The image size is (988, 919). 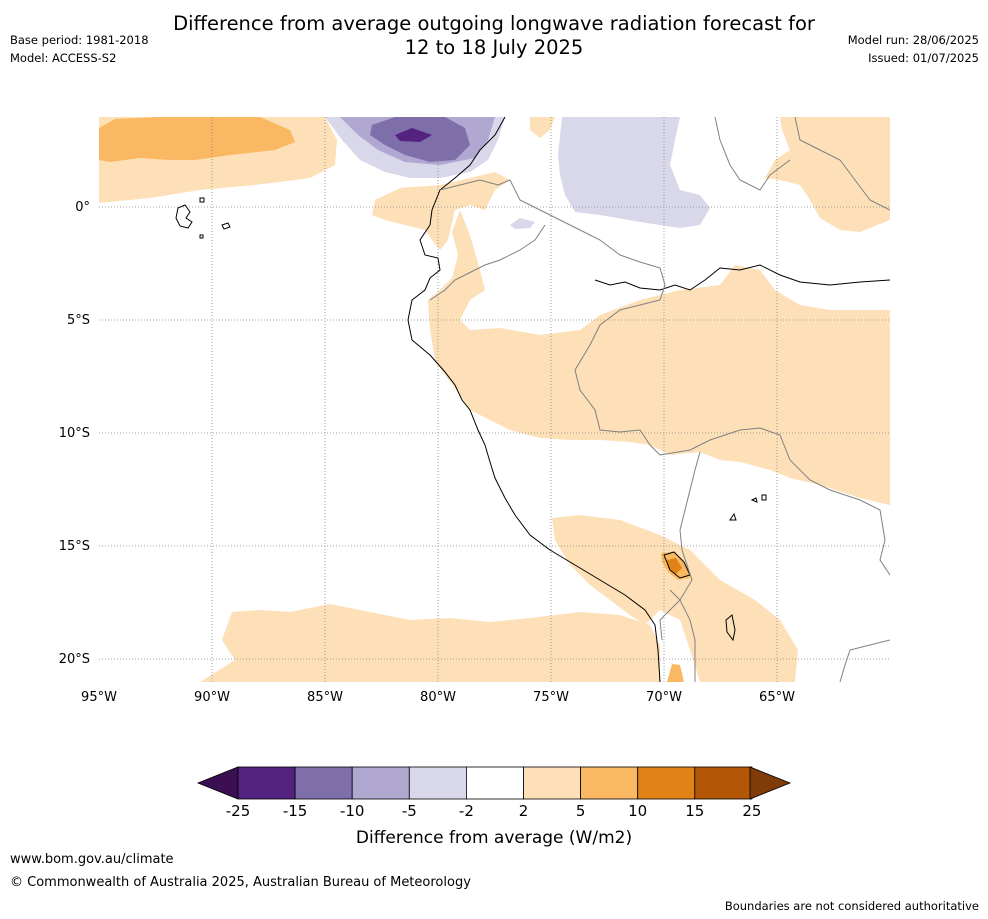 What do you see at coordinates (409, 811) in the screenshot?
I see `colorbar-tick-label: -5` at bounding box center [409, 811].